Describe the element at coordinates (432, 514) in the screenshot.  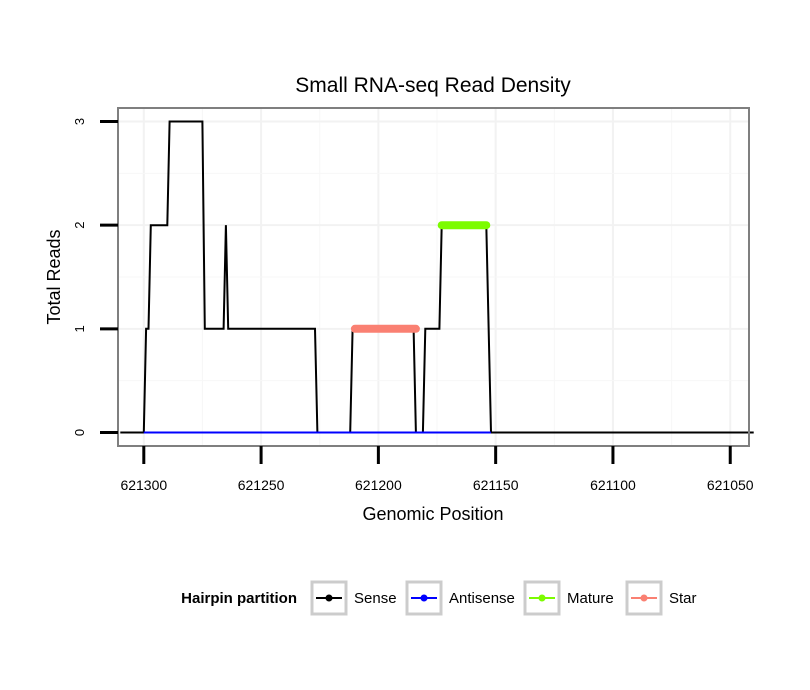
I see `x-axis-label: Genomic Position` at that location.